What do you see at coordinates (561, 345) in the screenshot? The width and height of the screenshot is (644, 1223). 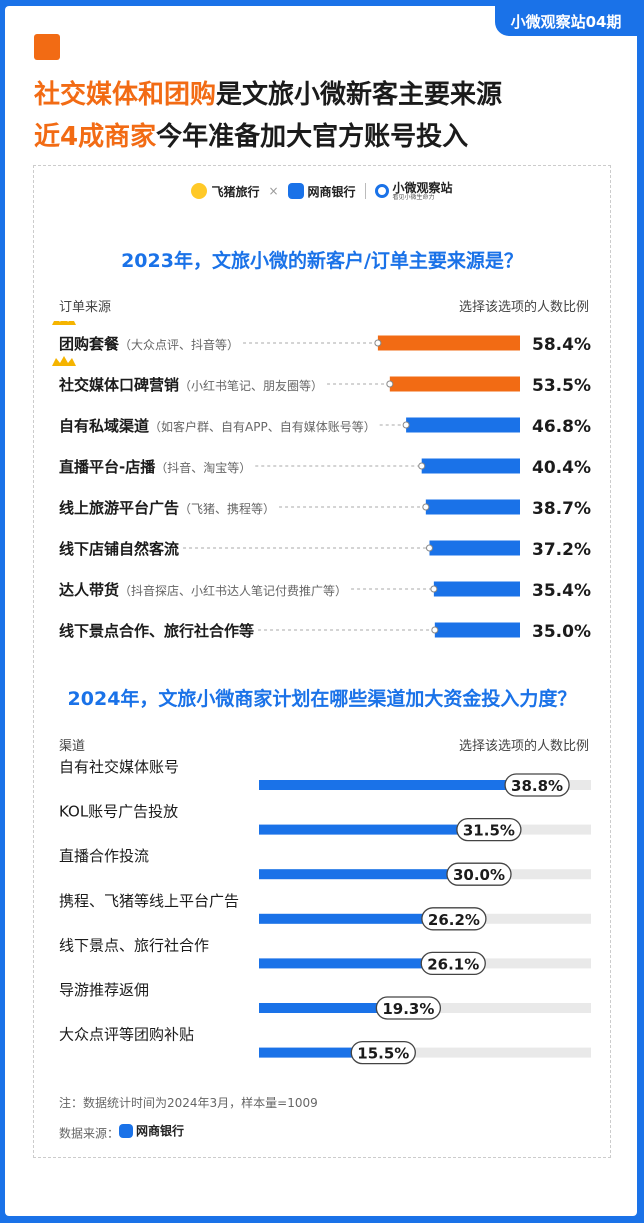 I see `chart1-value-label: 58.4%` at bounding box center [561, 345].